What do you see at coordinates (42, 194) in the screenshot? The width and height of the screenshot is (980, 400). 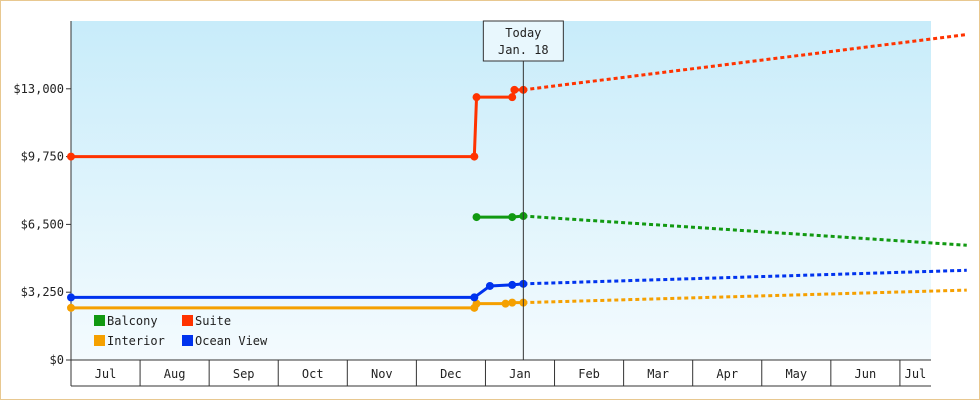 I see `y-axis: $0 $3,250 $6,500 $9,750 $13,000` at bounding box center [42, 194].